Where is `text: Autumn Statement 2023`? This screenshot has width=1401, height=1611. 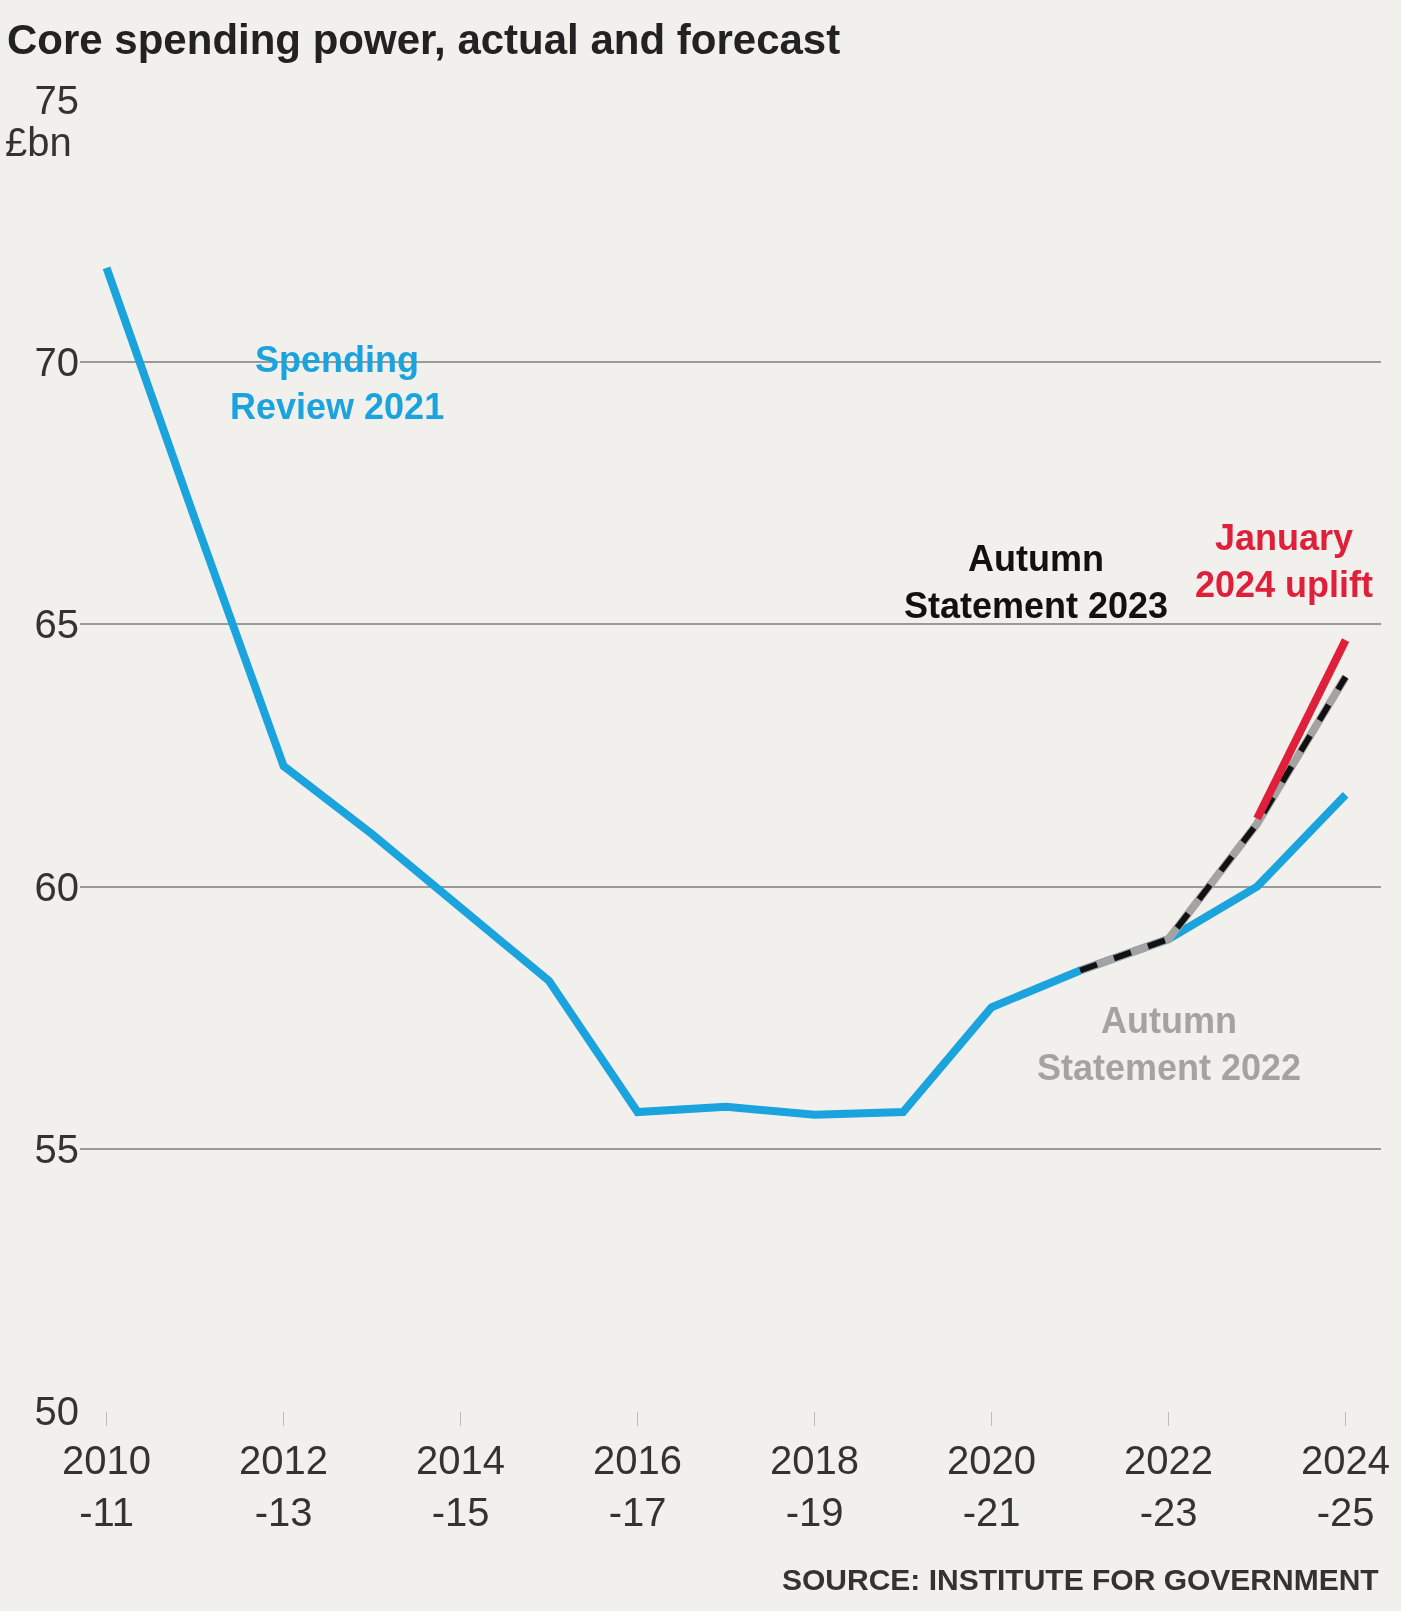 text: Autumn Statement 2023 is located at coordinates (1036, 582).